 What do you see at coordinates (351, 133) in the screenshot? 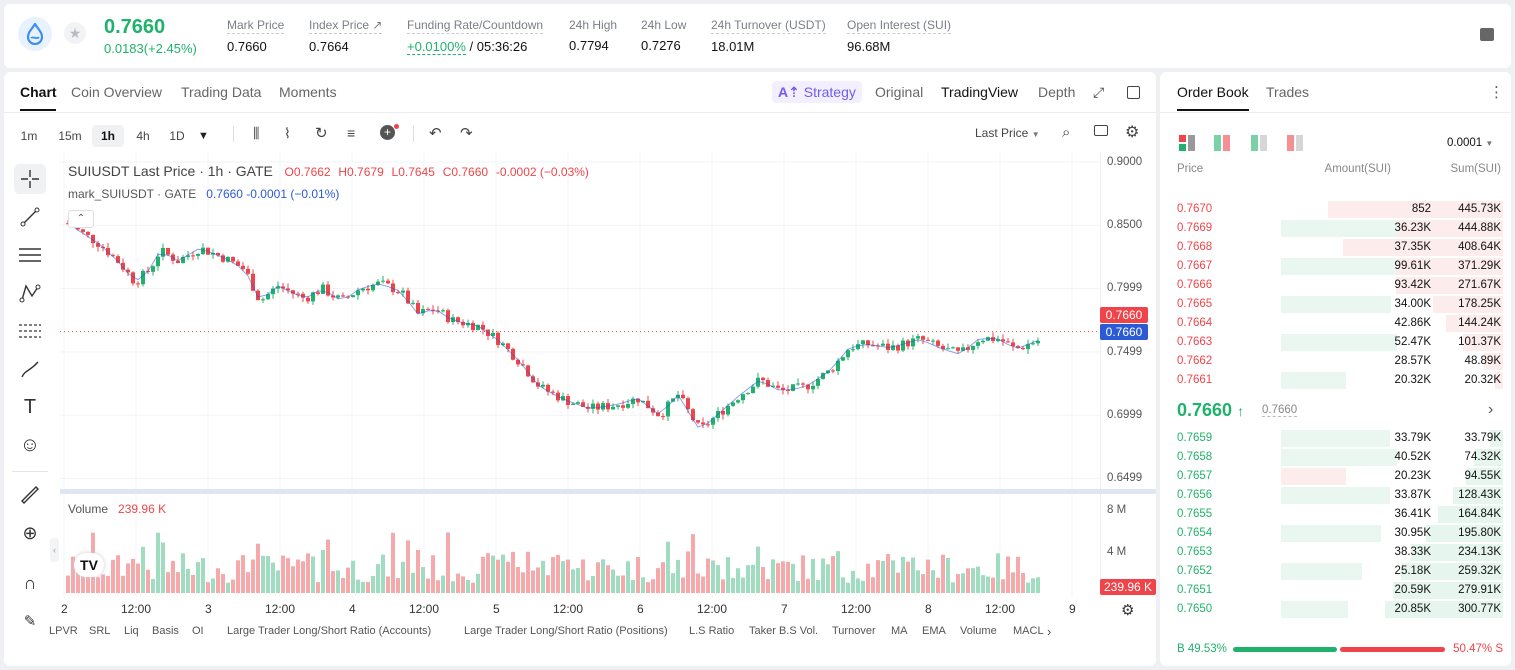
I see `templates-icon: ≡` at bounding box center [351, 133].